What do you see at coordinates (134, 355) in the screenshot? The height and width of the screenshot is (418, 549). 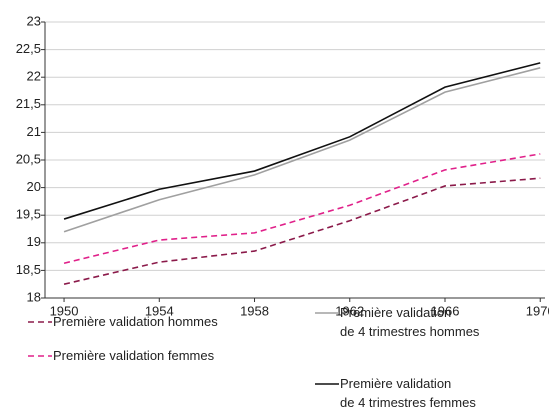 I see `legend-label: Première validation femmes` at bounding box center [134, 355].